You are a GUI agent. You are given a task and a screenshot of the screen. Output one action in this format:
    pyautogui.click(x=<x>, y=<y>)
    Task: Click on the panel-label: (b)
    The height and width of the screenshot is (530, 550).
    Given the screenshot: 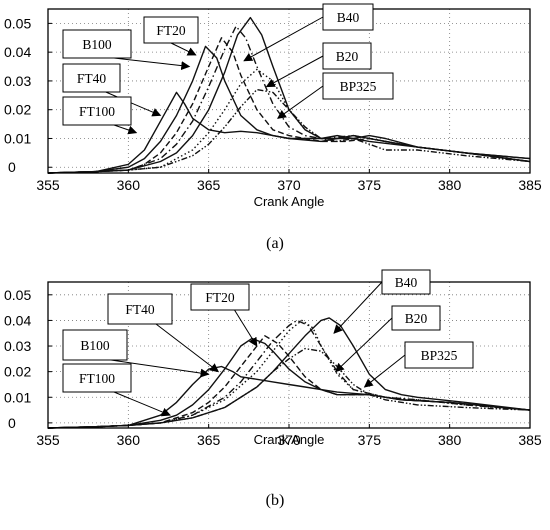 What is the action you would take?
    pyautogui.click(x=275, y=500)
    